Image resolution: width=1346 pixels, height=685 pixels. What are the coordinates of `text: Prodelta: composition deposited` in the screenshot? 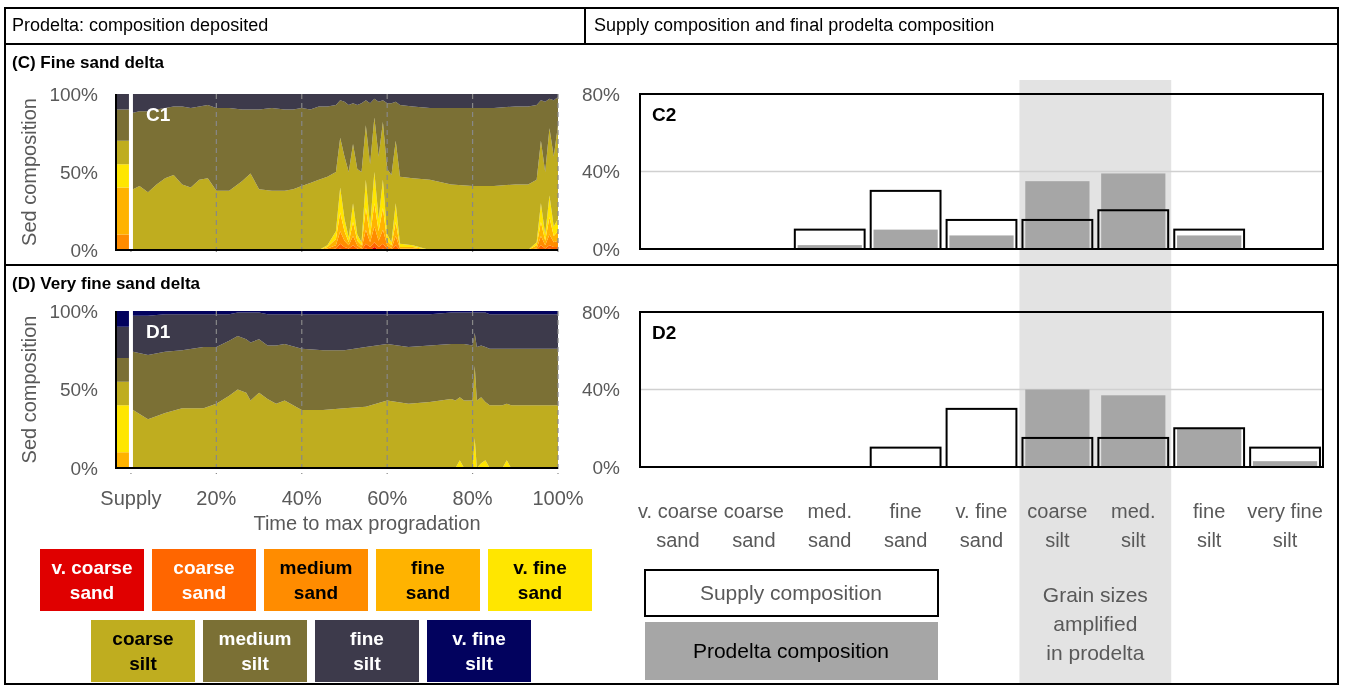 It's located at (140, 25).